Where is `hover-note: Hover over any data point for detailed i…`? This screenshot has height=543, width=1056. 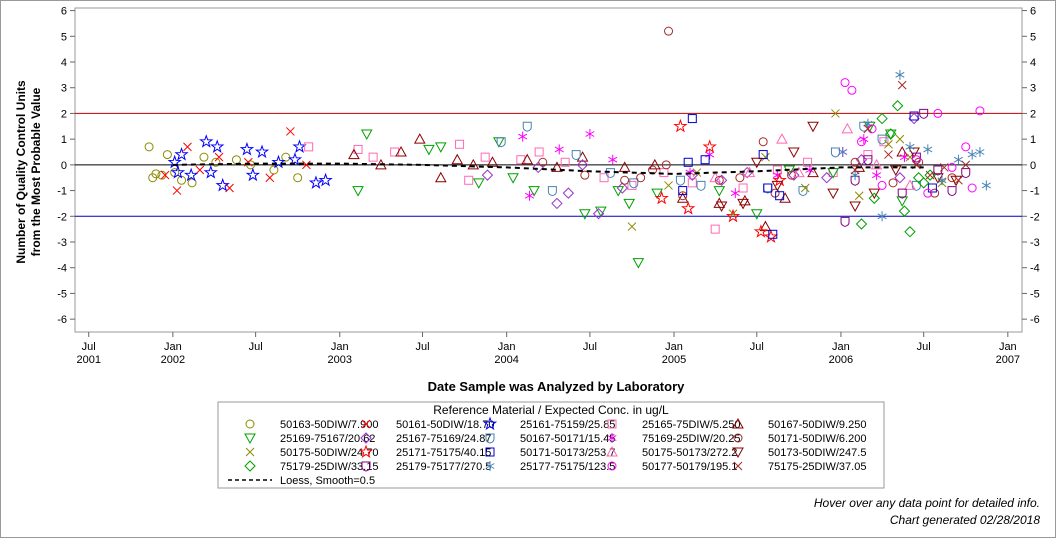 hover-note: Hover over any data point for detailed i… is located at coordinates (927, 503).